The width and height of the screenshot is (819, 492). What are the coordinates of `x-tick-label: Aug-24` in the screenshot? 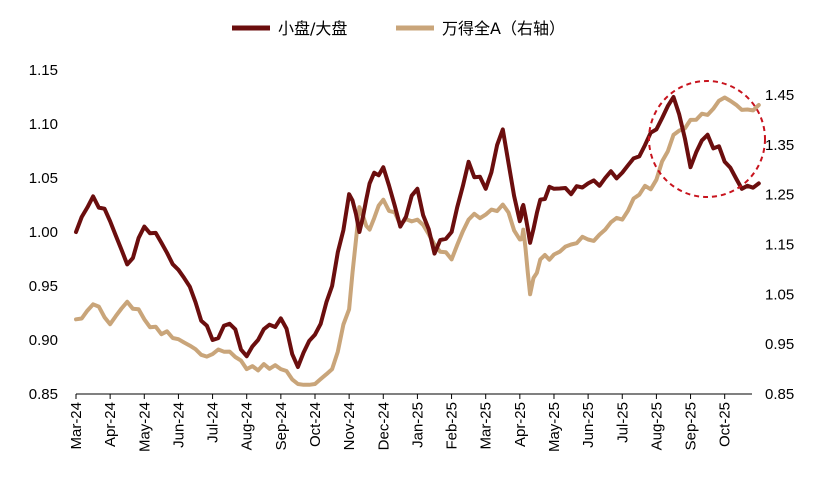 It's located at (247, 426).